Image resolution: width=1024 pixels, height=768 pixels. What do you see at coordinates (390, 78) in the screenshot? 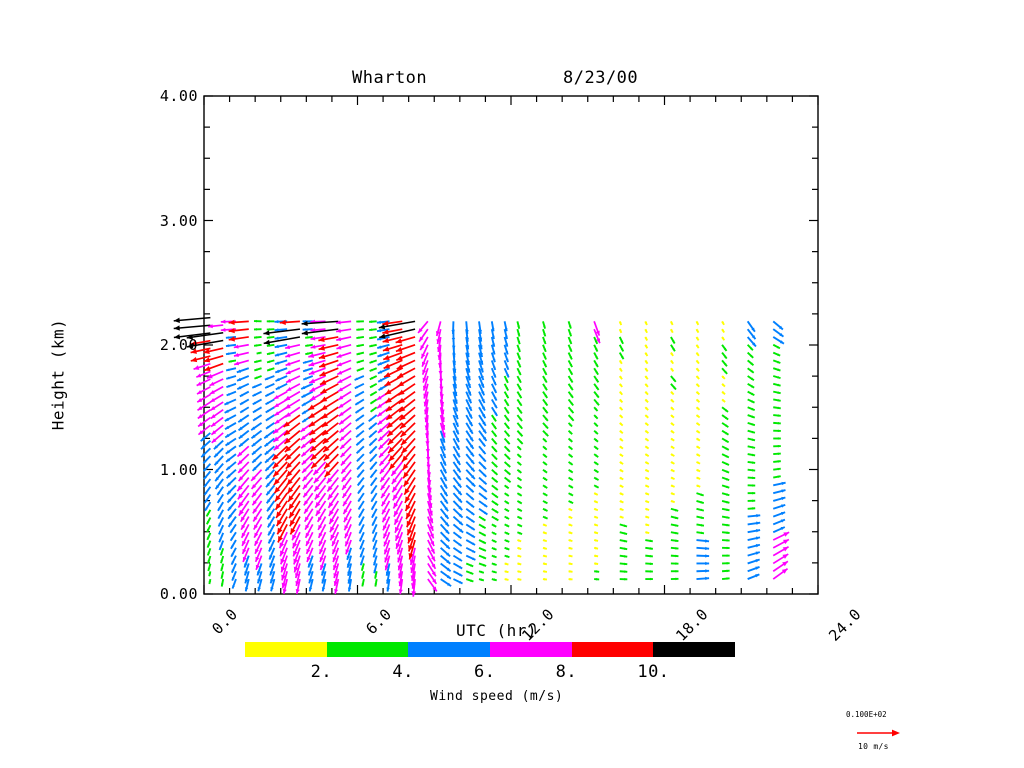
I see `page-title: Wharton` at bounding box center [390, 78].